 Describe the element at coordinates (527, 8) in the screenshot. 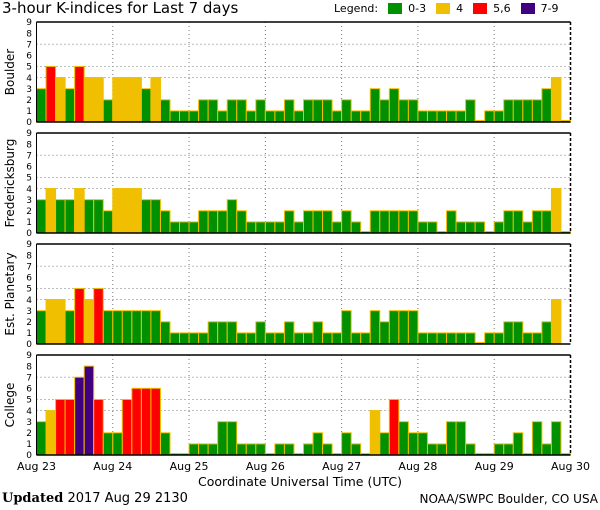

I see `legend-swatch-purple` at that location.